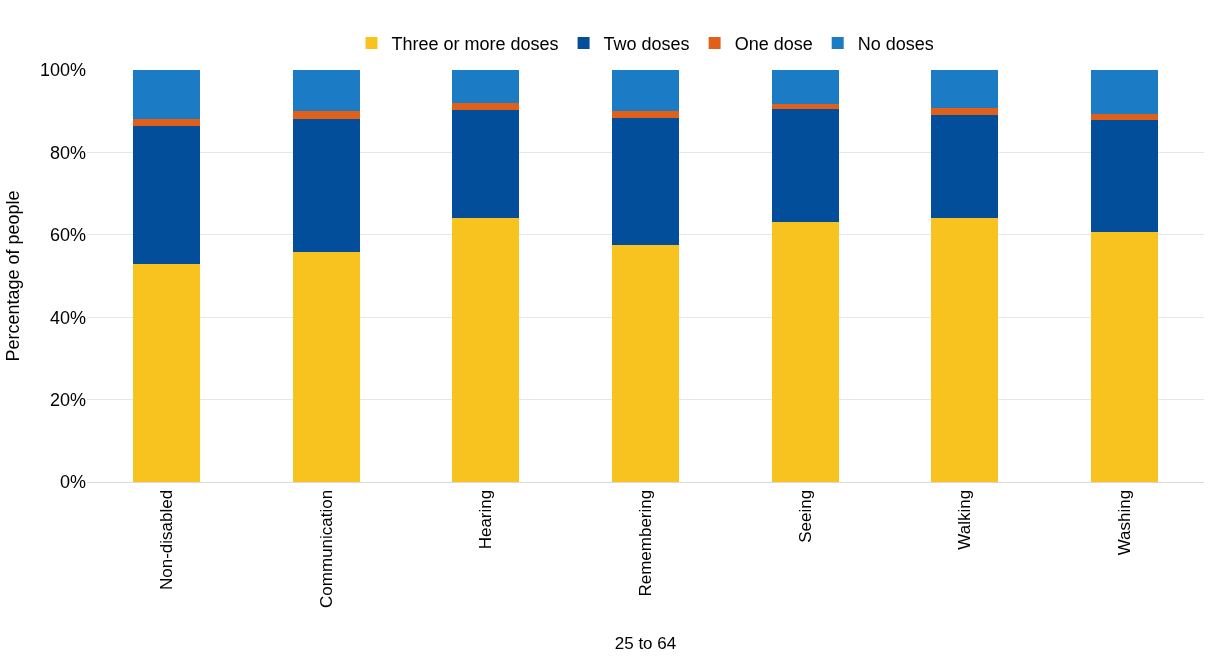 Image resolution: width=1224 pixels, height=662 pixels. I want to click on legend-label: No doses, so click(895, 43).